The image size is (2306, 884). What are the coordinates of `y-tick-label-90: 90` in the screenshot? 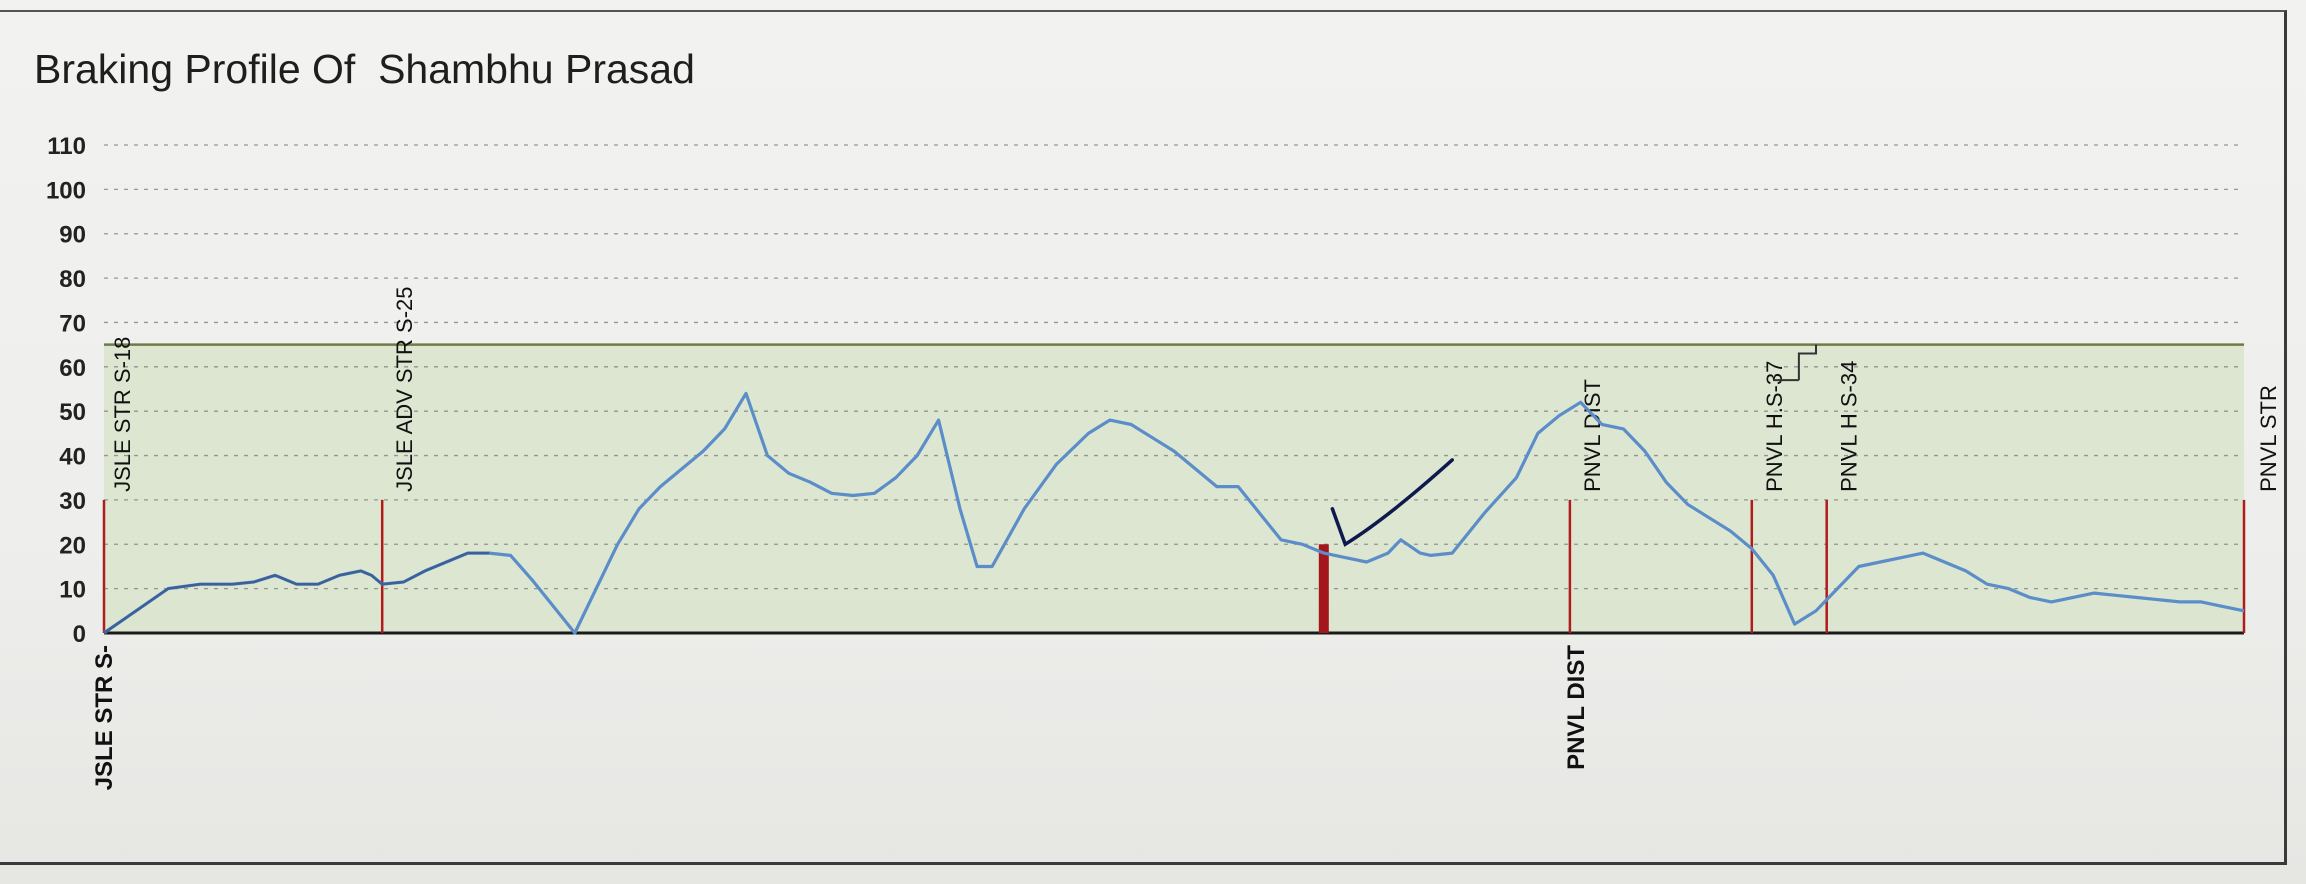 It's located at (72, 235).